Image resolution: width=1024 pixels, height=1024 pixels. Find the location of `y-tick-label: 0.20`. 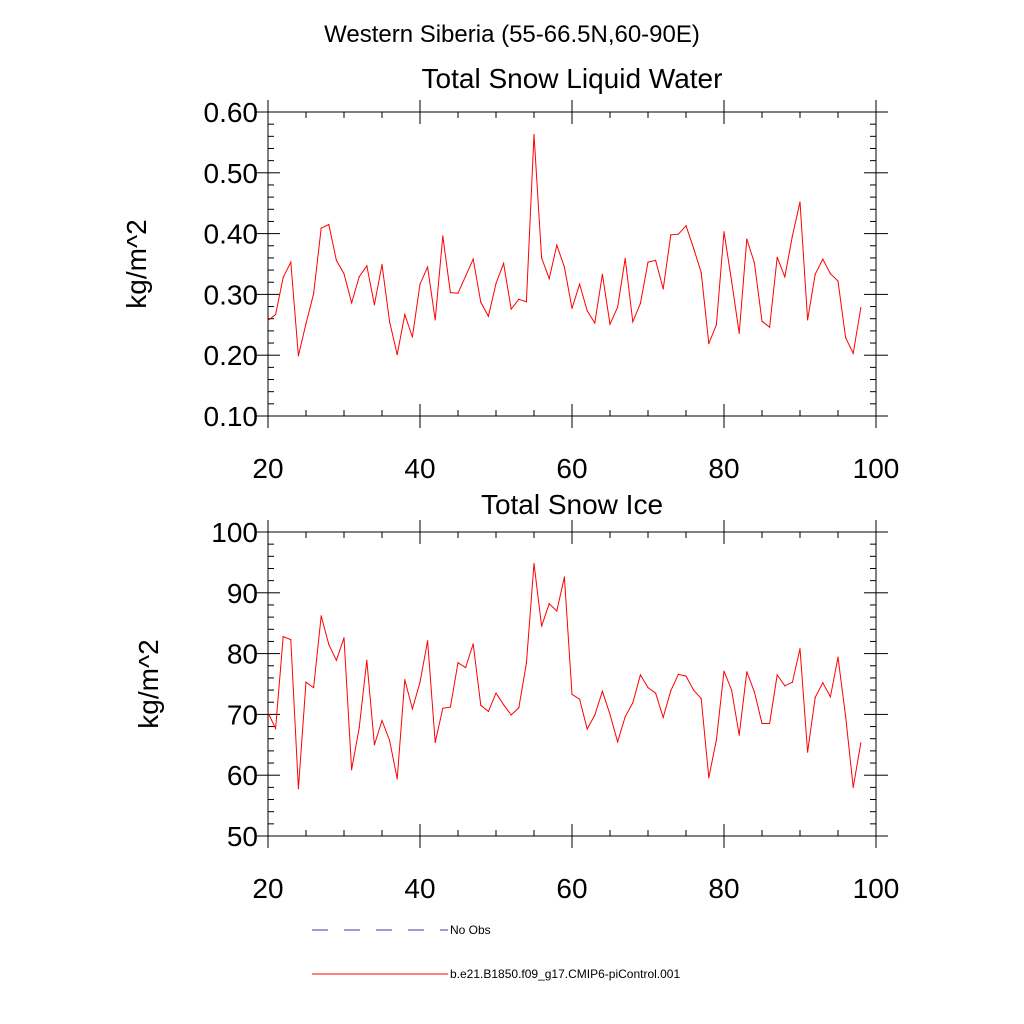

y-tick-label: 0.20 is located at coordinates (231, 355).